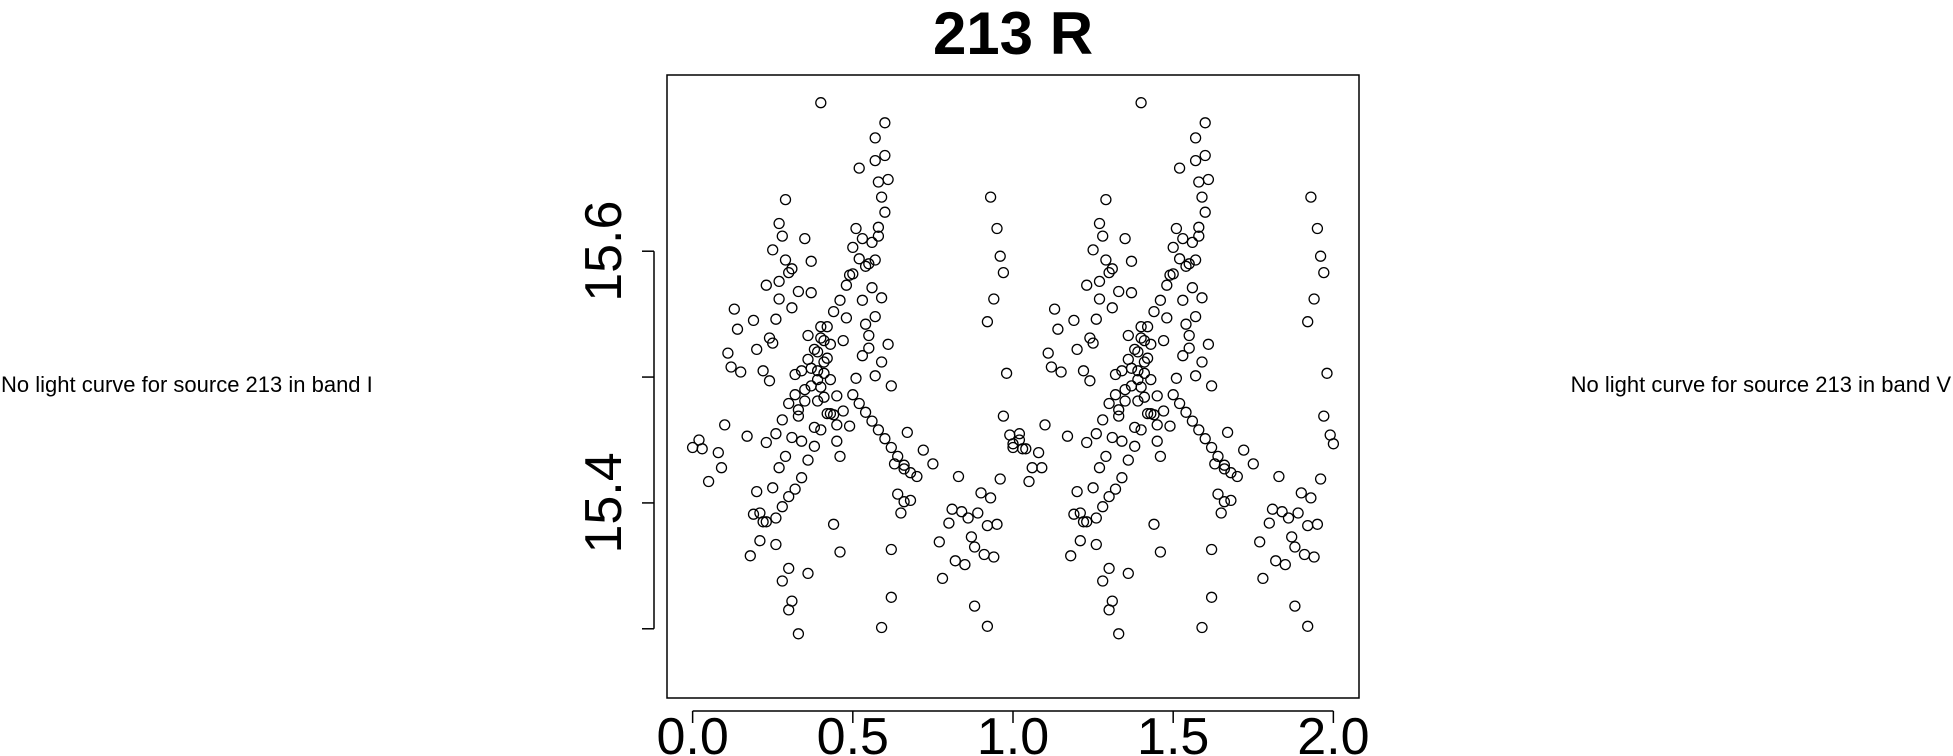 Image resolution: width=1953 pixels, height=756 pixels. Describe the element at coordinates (1013, 33) in the screenshot. I see `chart-title: 213 R` at that location.